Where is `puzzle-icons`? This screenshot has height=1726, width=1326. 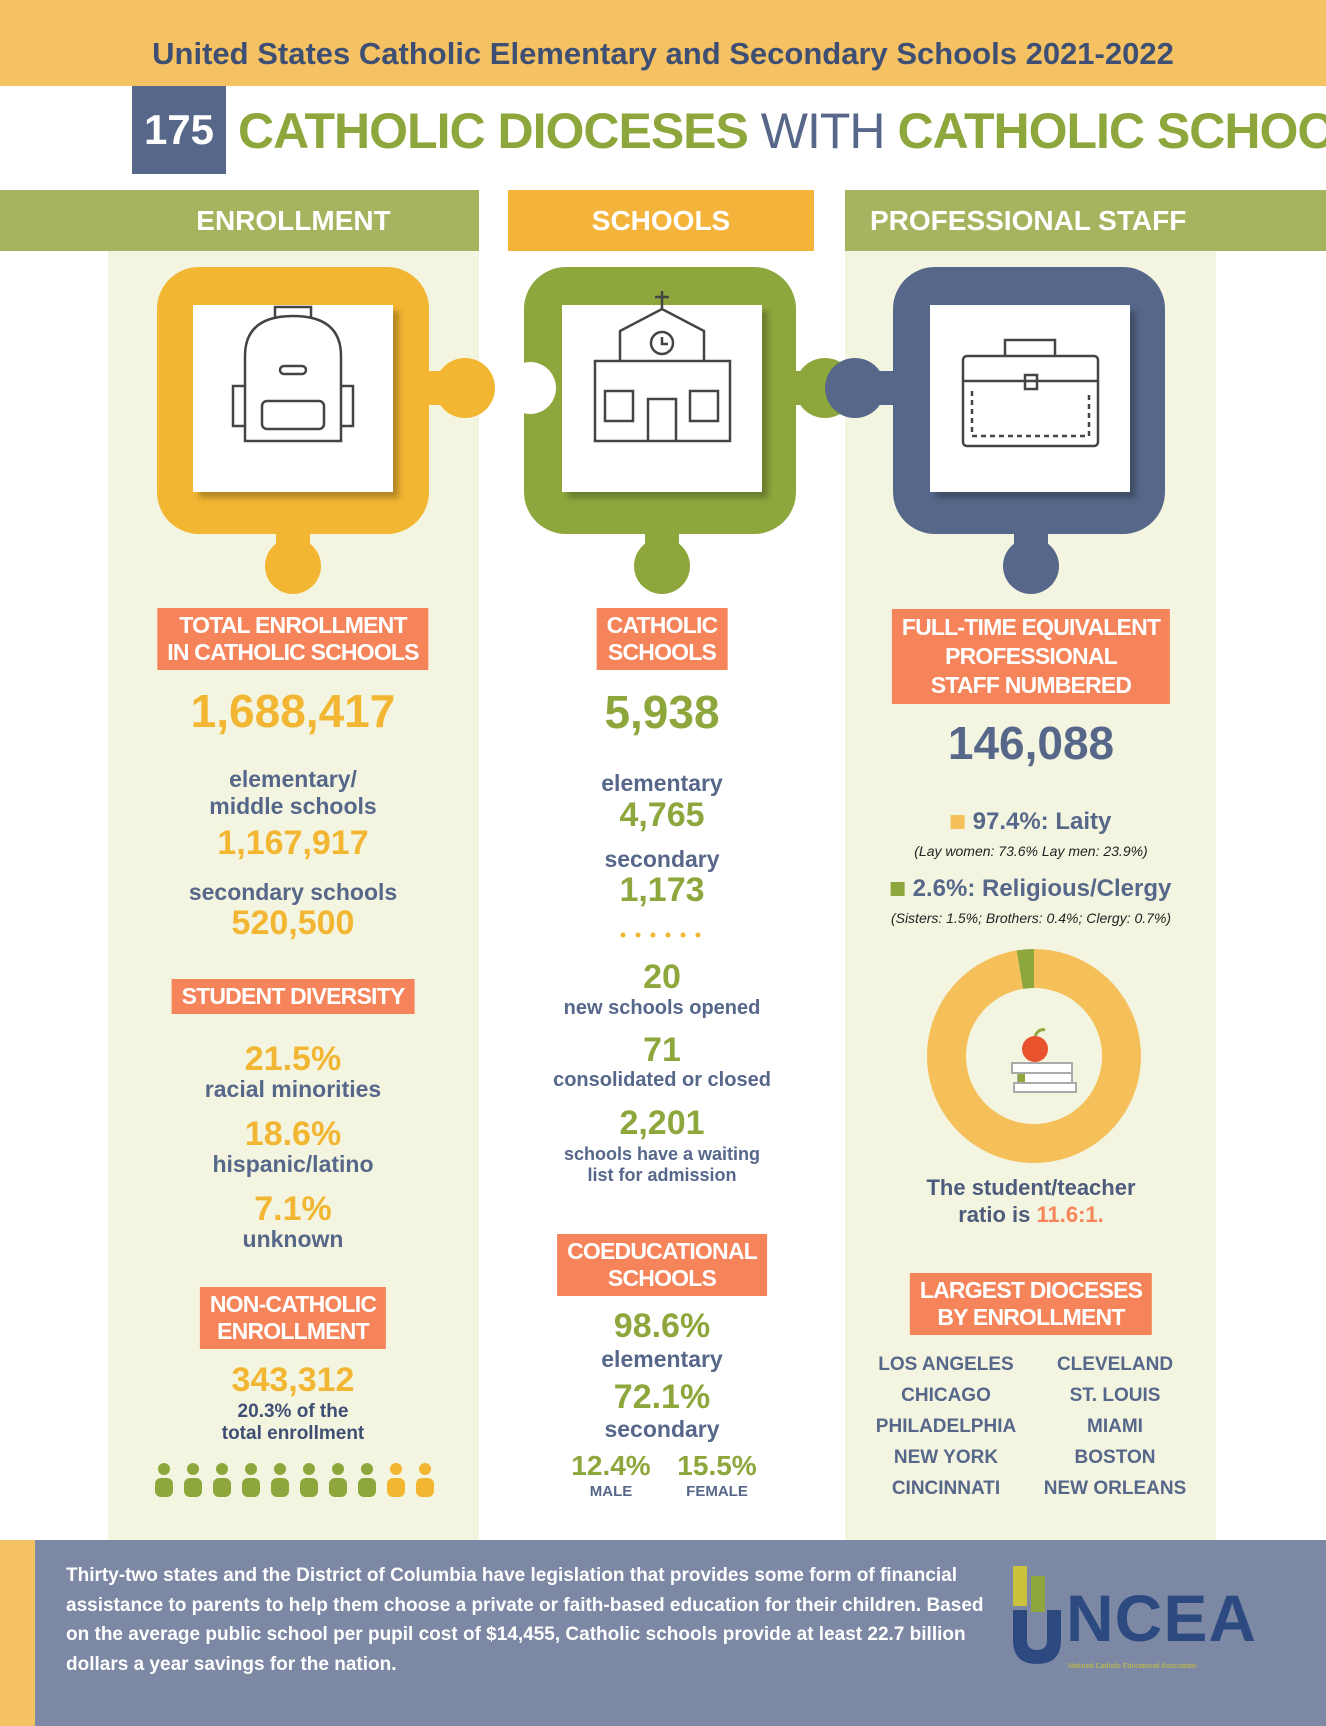 puzzle-icons is located at coordinates (661, 430).